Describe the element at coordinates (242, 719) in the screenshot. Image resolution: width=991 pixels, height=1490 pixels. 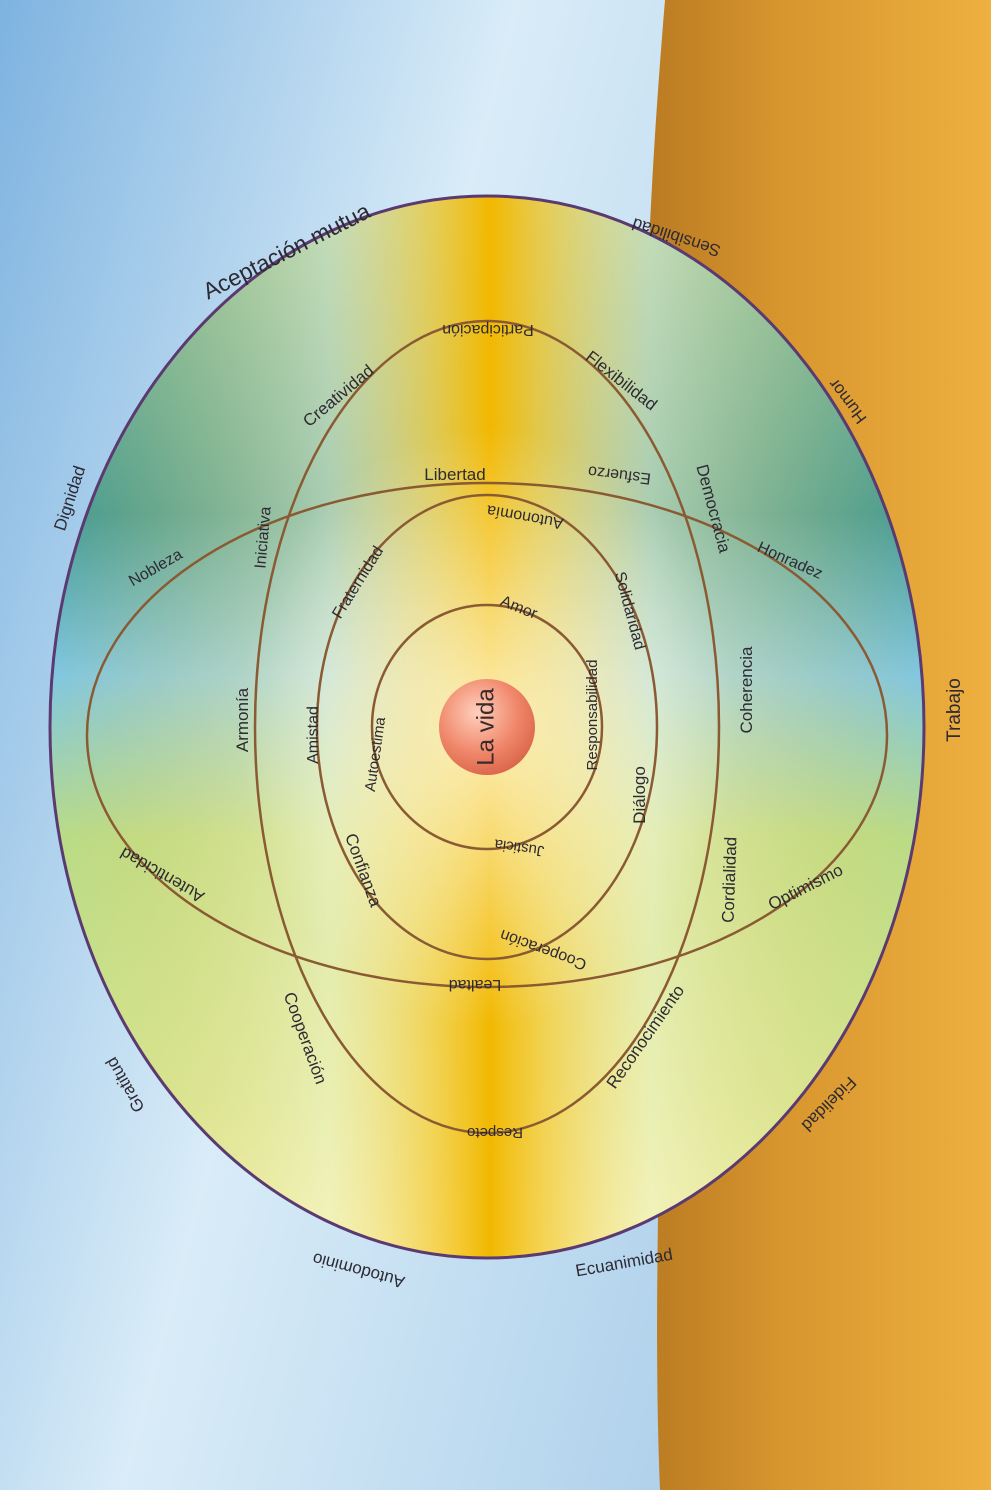
I see `label-armonia: Armonía` at that location.